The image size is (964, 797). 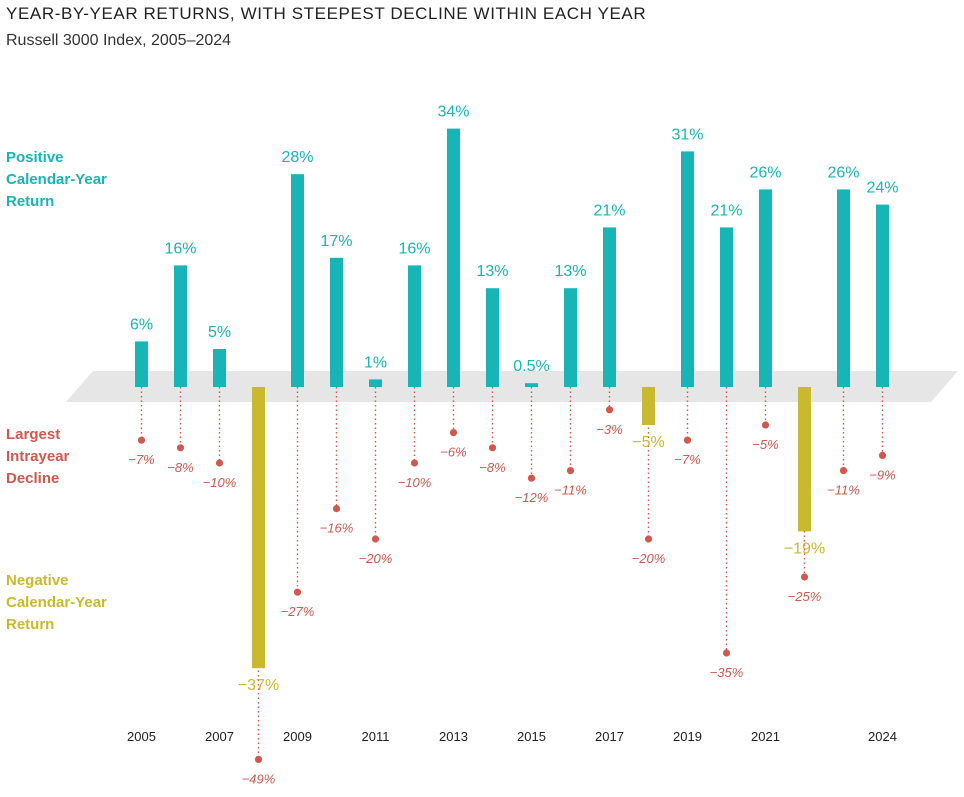 I want to click on decline-label-2018: −20%, so click(x=649, y=558).